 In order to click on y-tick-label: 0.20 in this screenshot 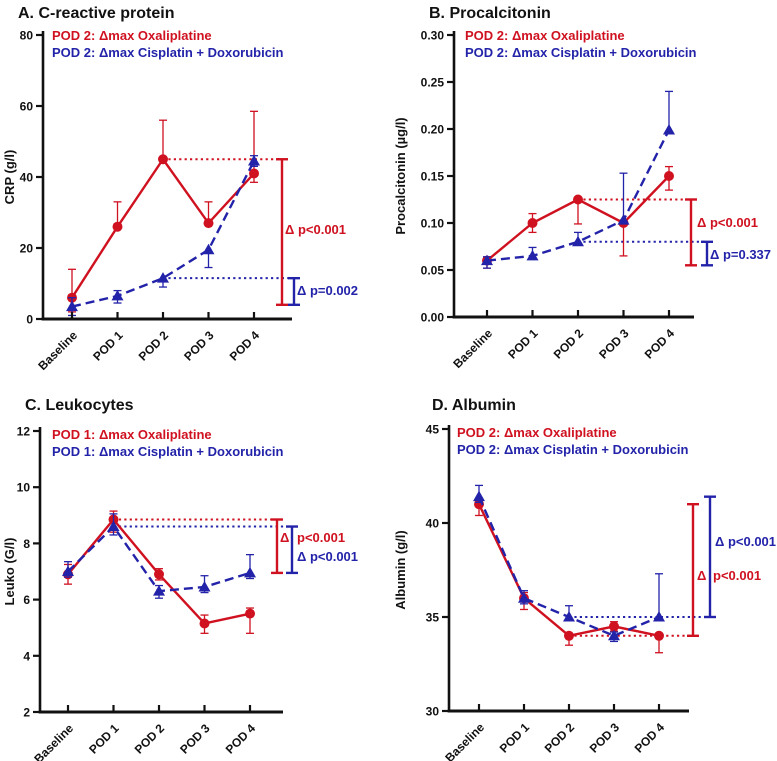, I will do `click(433, 130)`.